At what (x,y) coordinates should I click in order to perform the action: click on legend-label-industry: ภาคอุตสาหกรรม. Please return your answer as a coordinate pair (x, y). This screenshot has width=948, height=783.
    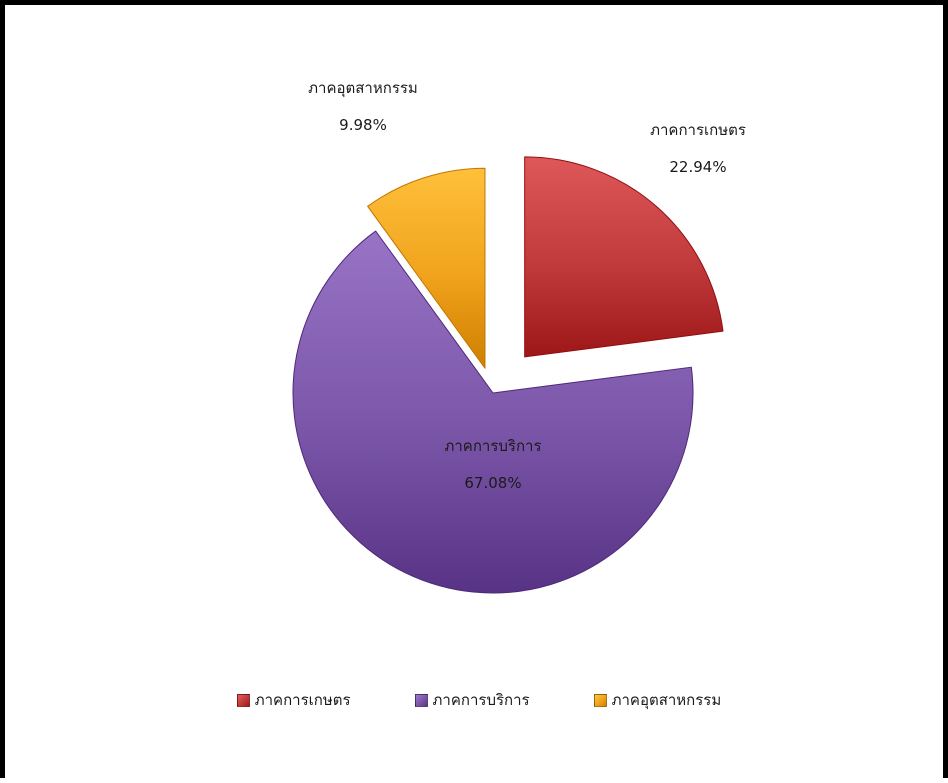
    Looking at the image, I should click on (666, 700).